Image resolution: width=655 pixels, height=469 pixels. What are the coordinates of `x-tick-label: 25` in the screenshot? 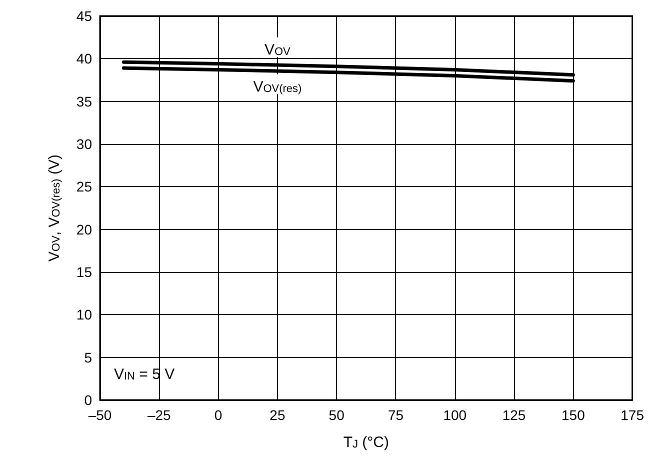 It's located at (278, 415).